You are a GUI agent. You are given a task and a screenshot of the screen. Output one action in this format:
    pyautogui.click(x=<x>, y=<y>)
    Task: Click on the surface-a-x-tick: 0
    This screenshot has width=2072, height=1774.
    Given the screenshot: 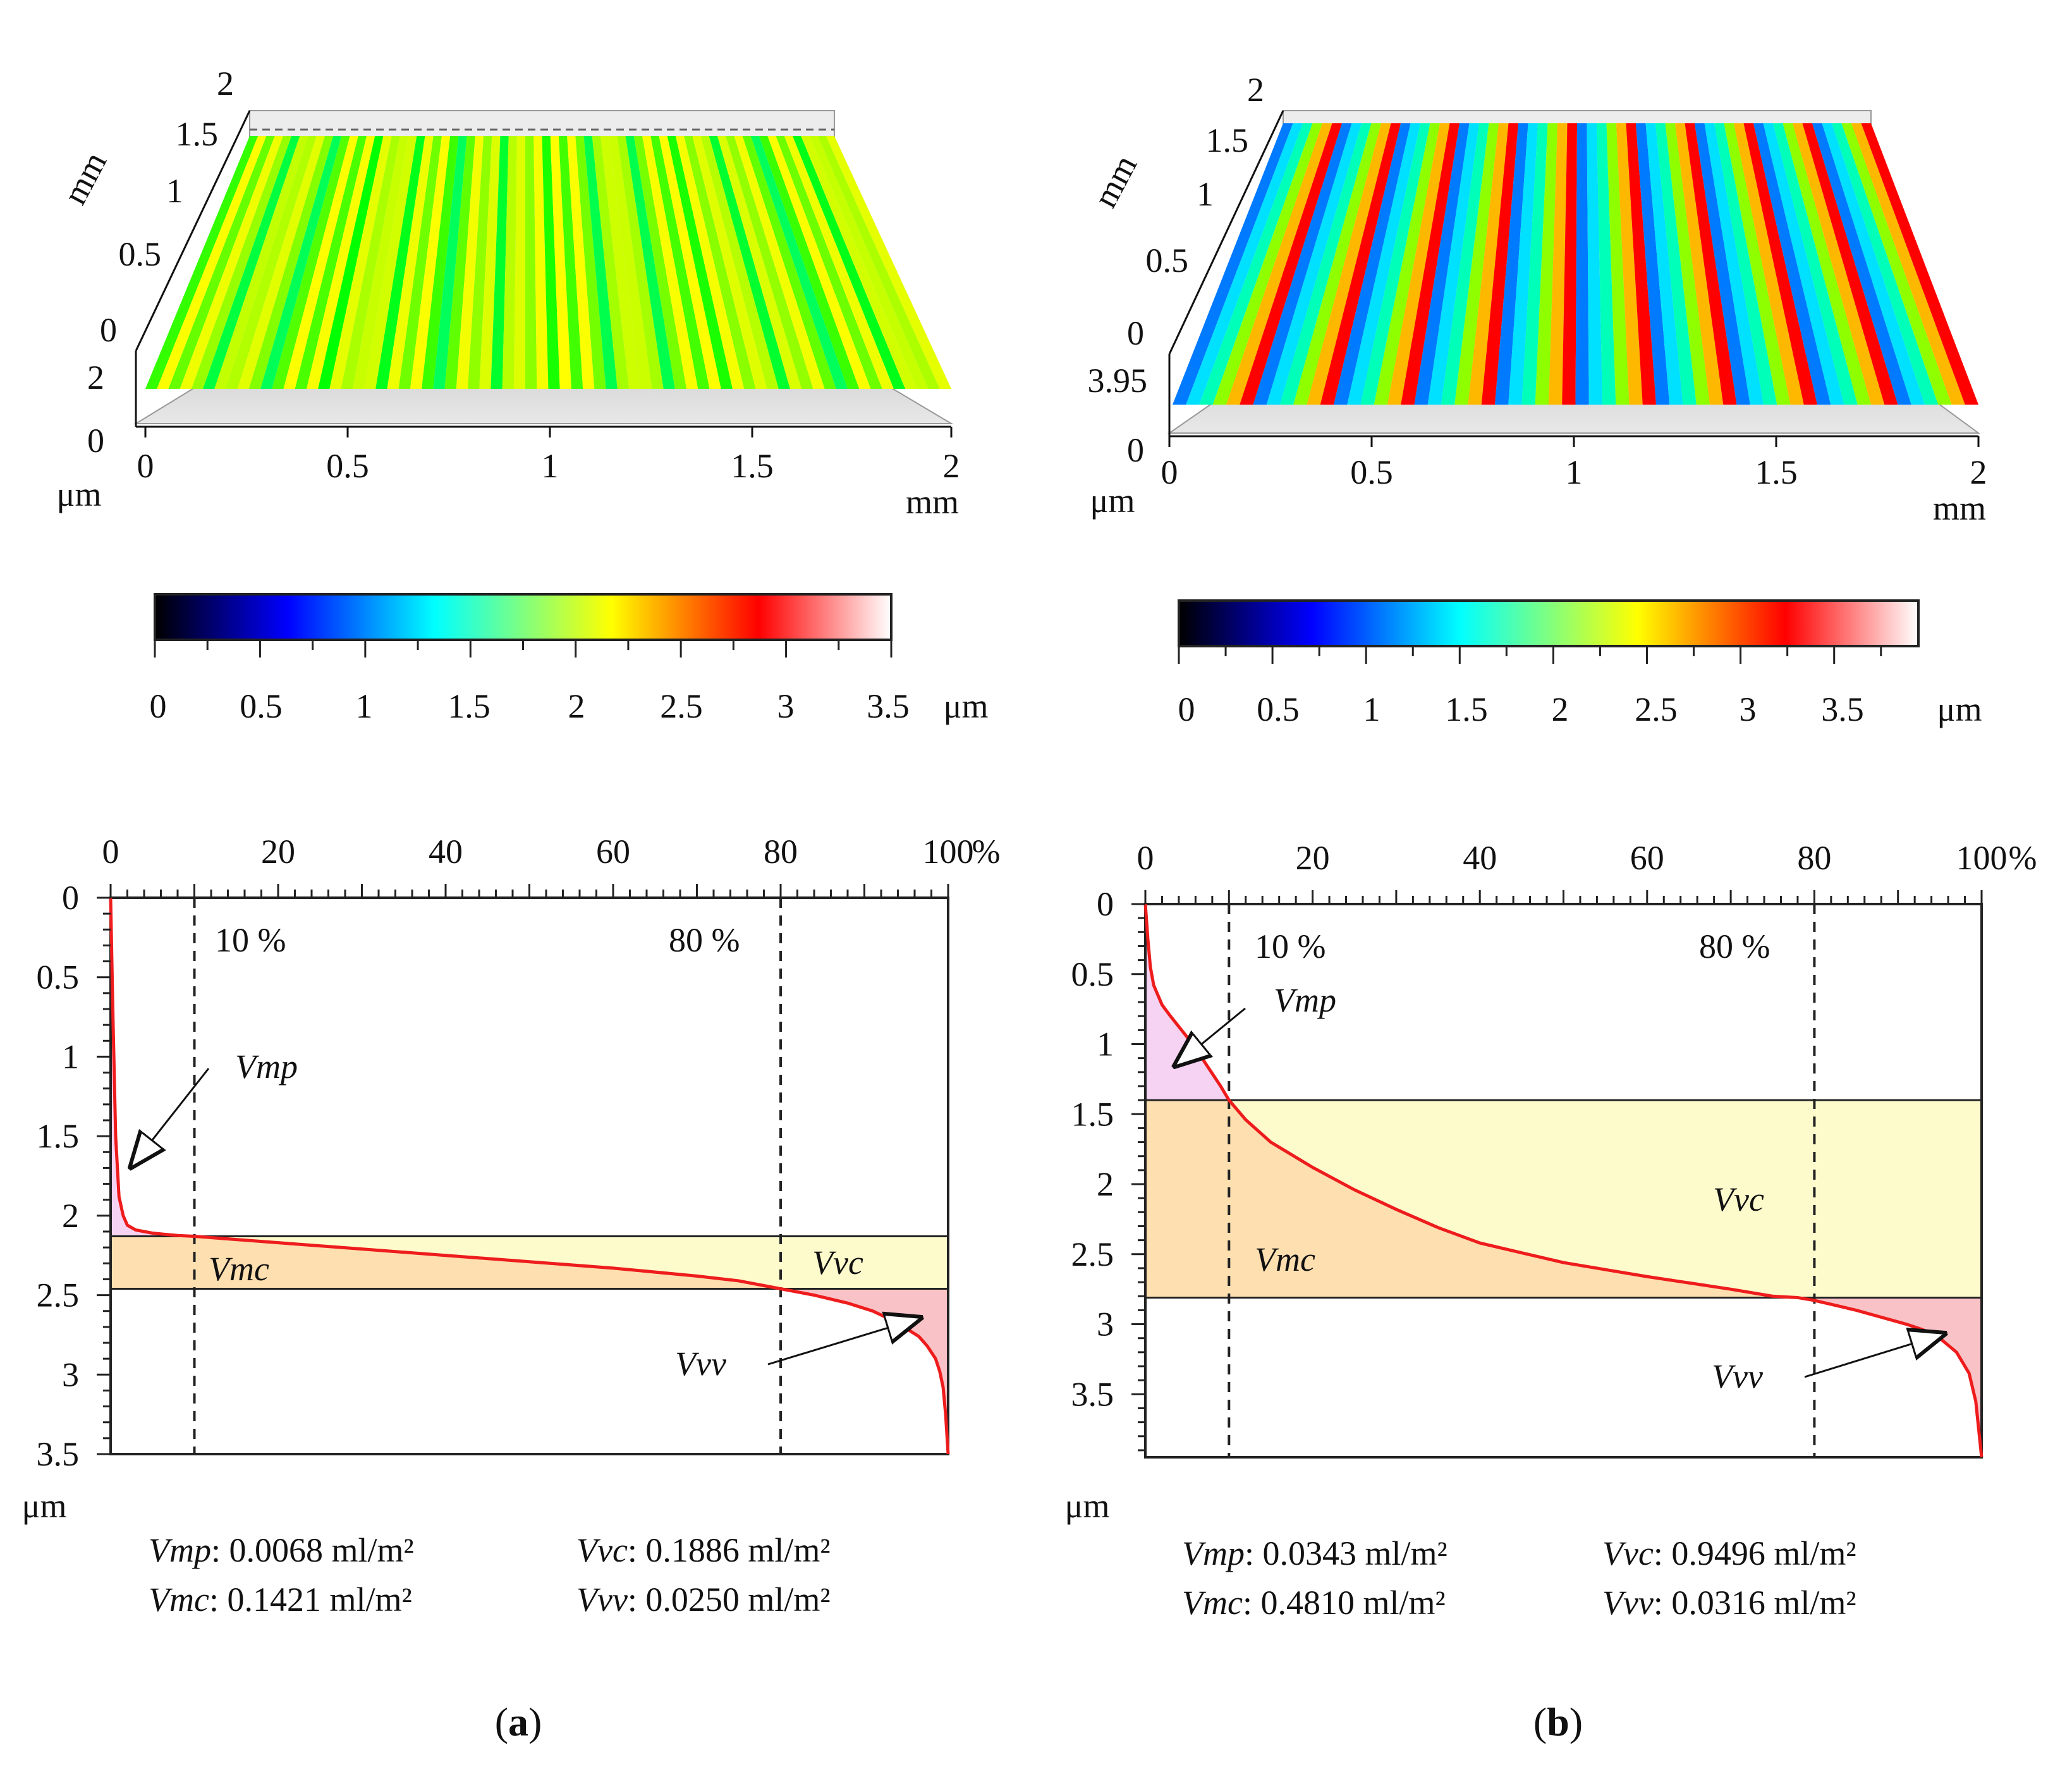 What is the action you would take?
    pyautogui.click(x=145, y=466)
    